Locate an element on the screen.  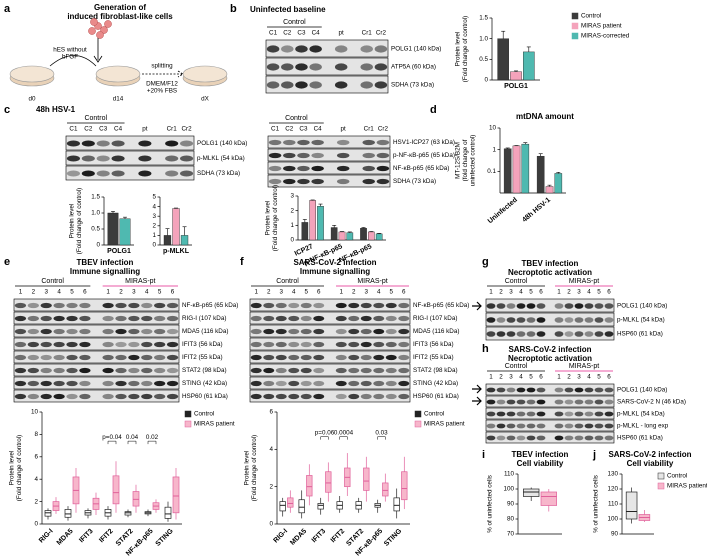
annotation: p=0.04 is located at coordinates (112, 437).